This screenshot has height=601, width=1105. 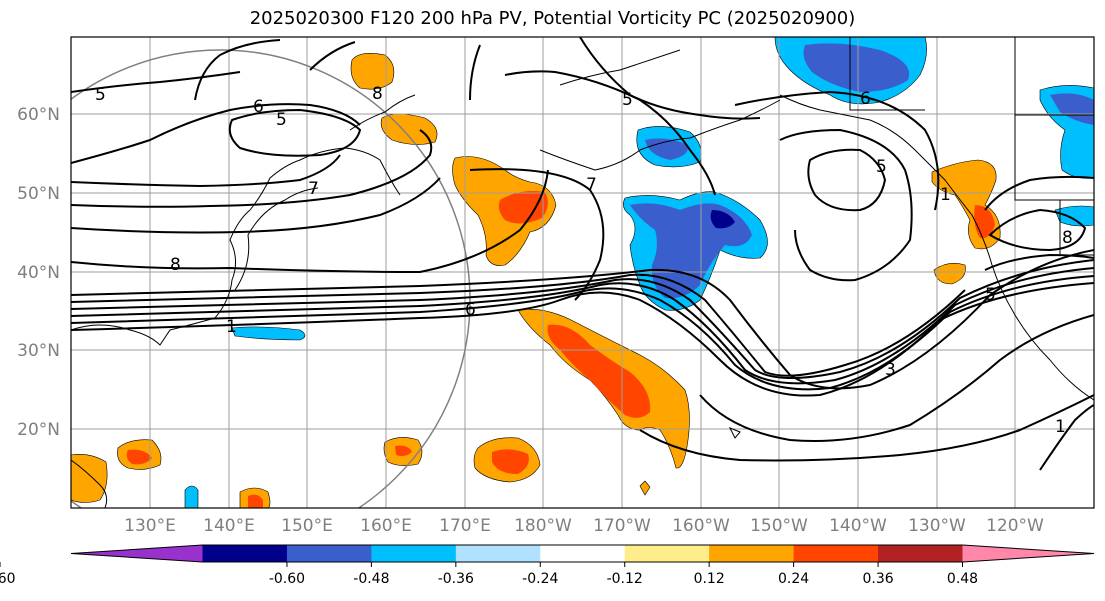 I want to click on colorbar-tick-label: 0.60, so click(x=8, y=579).